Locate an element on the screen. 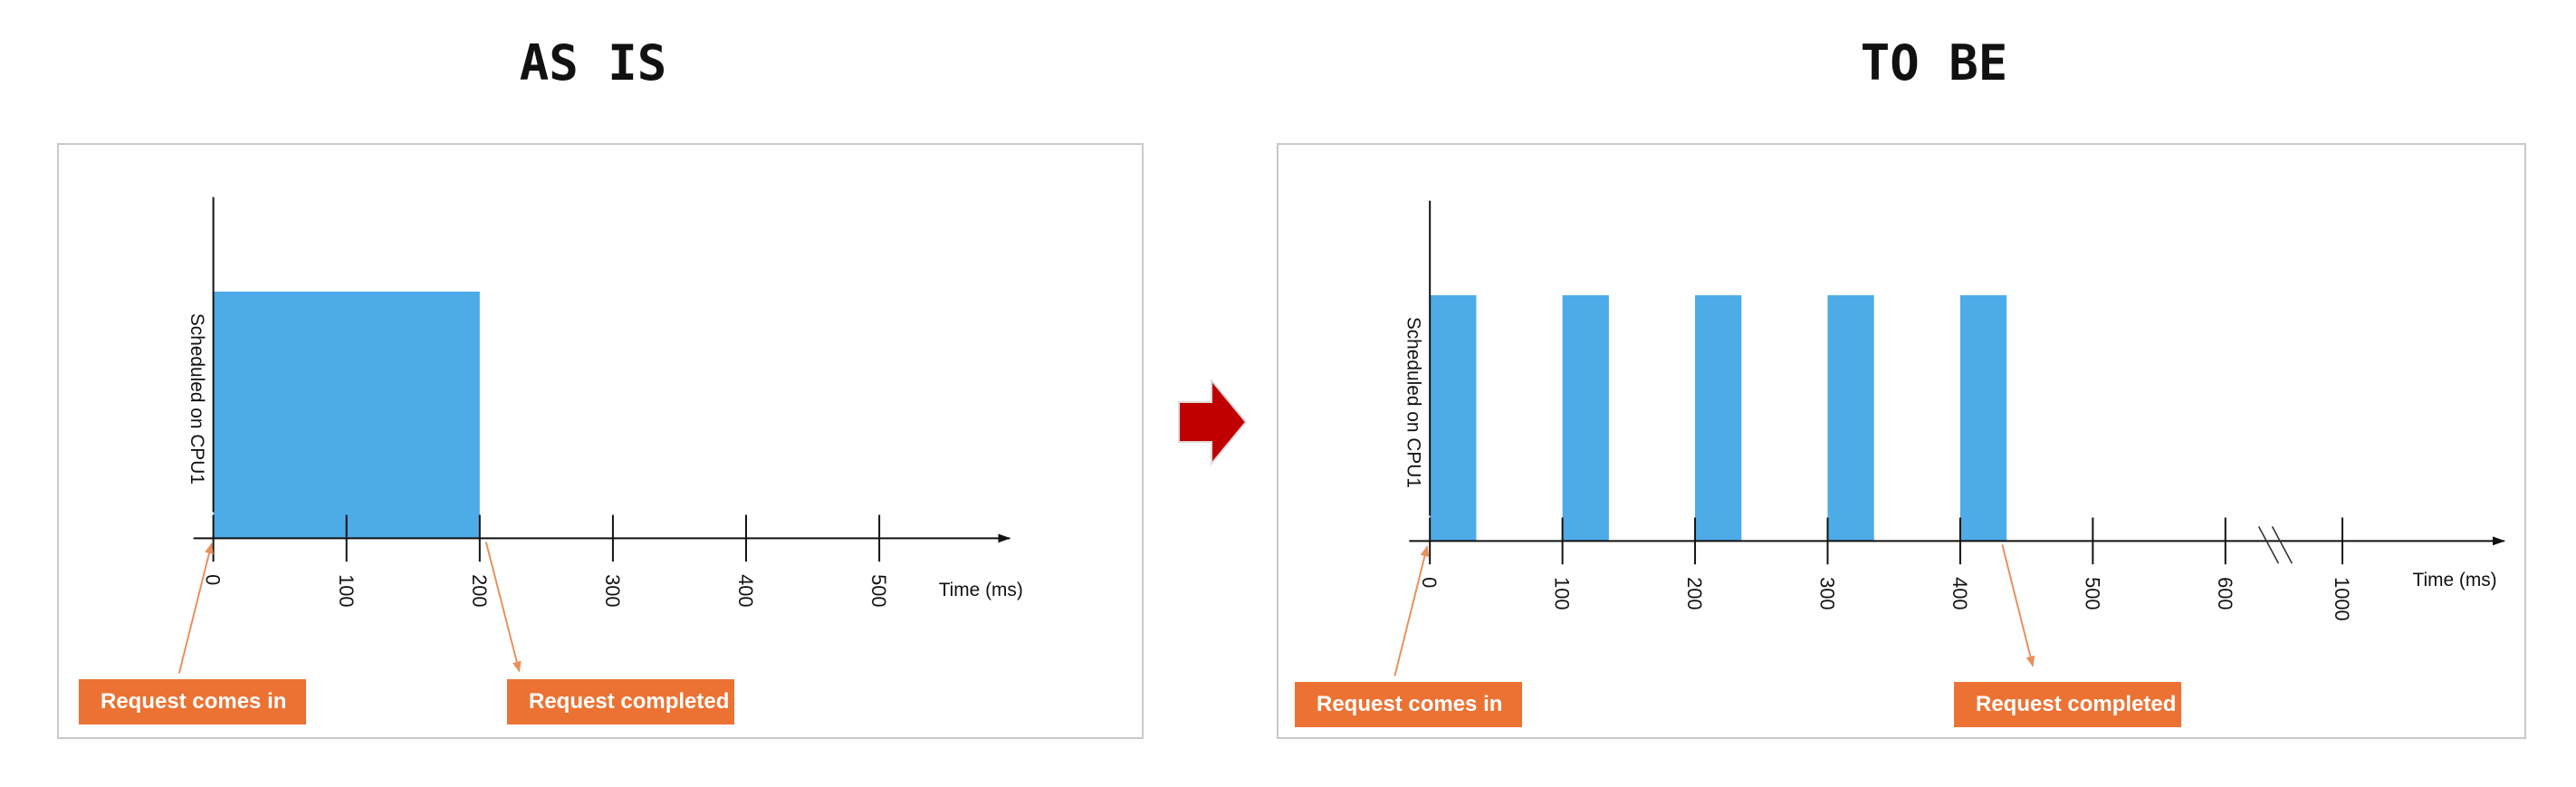 This screenshot has width=2576, height=787. to-be-request-comes-in-label: Request comes in is located at coordinates (1408, 705).